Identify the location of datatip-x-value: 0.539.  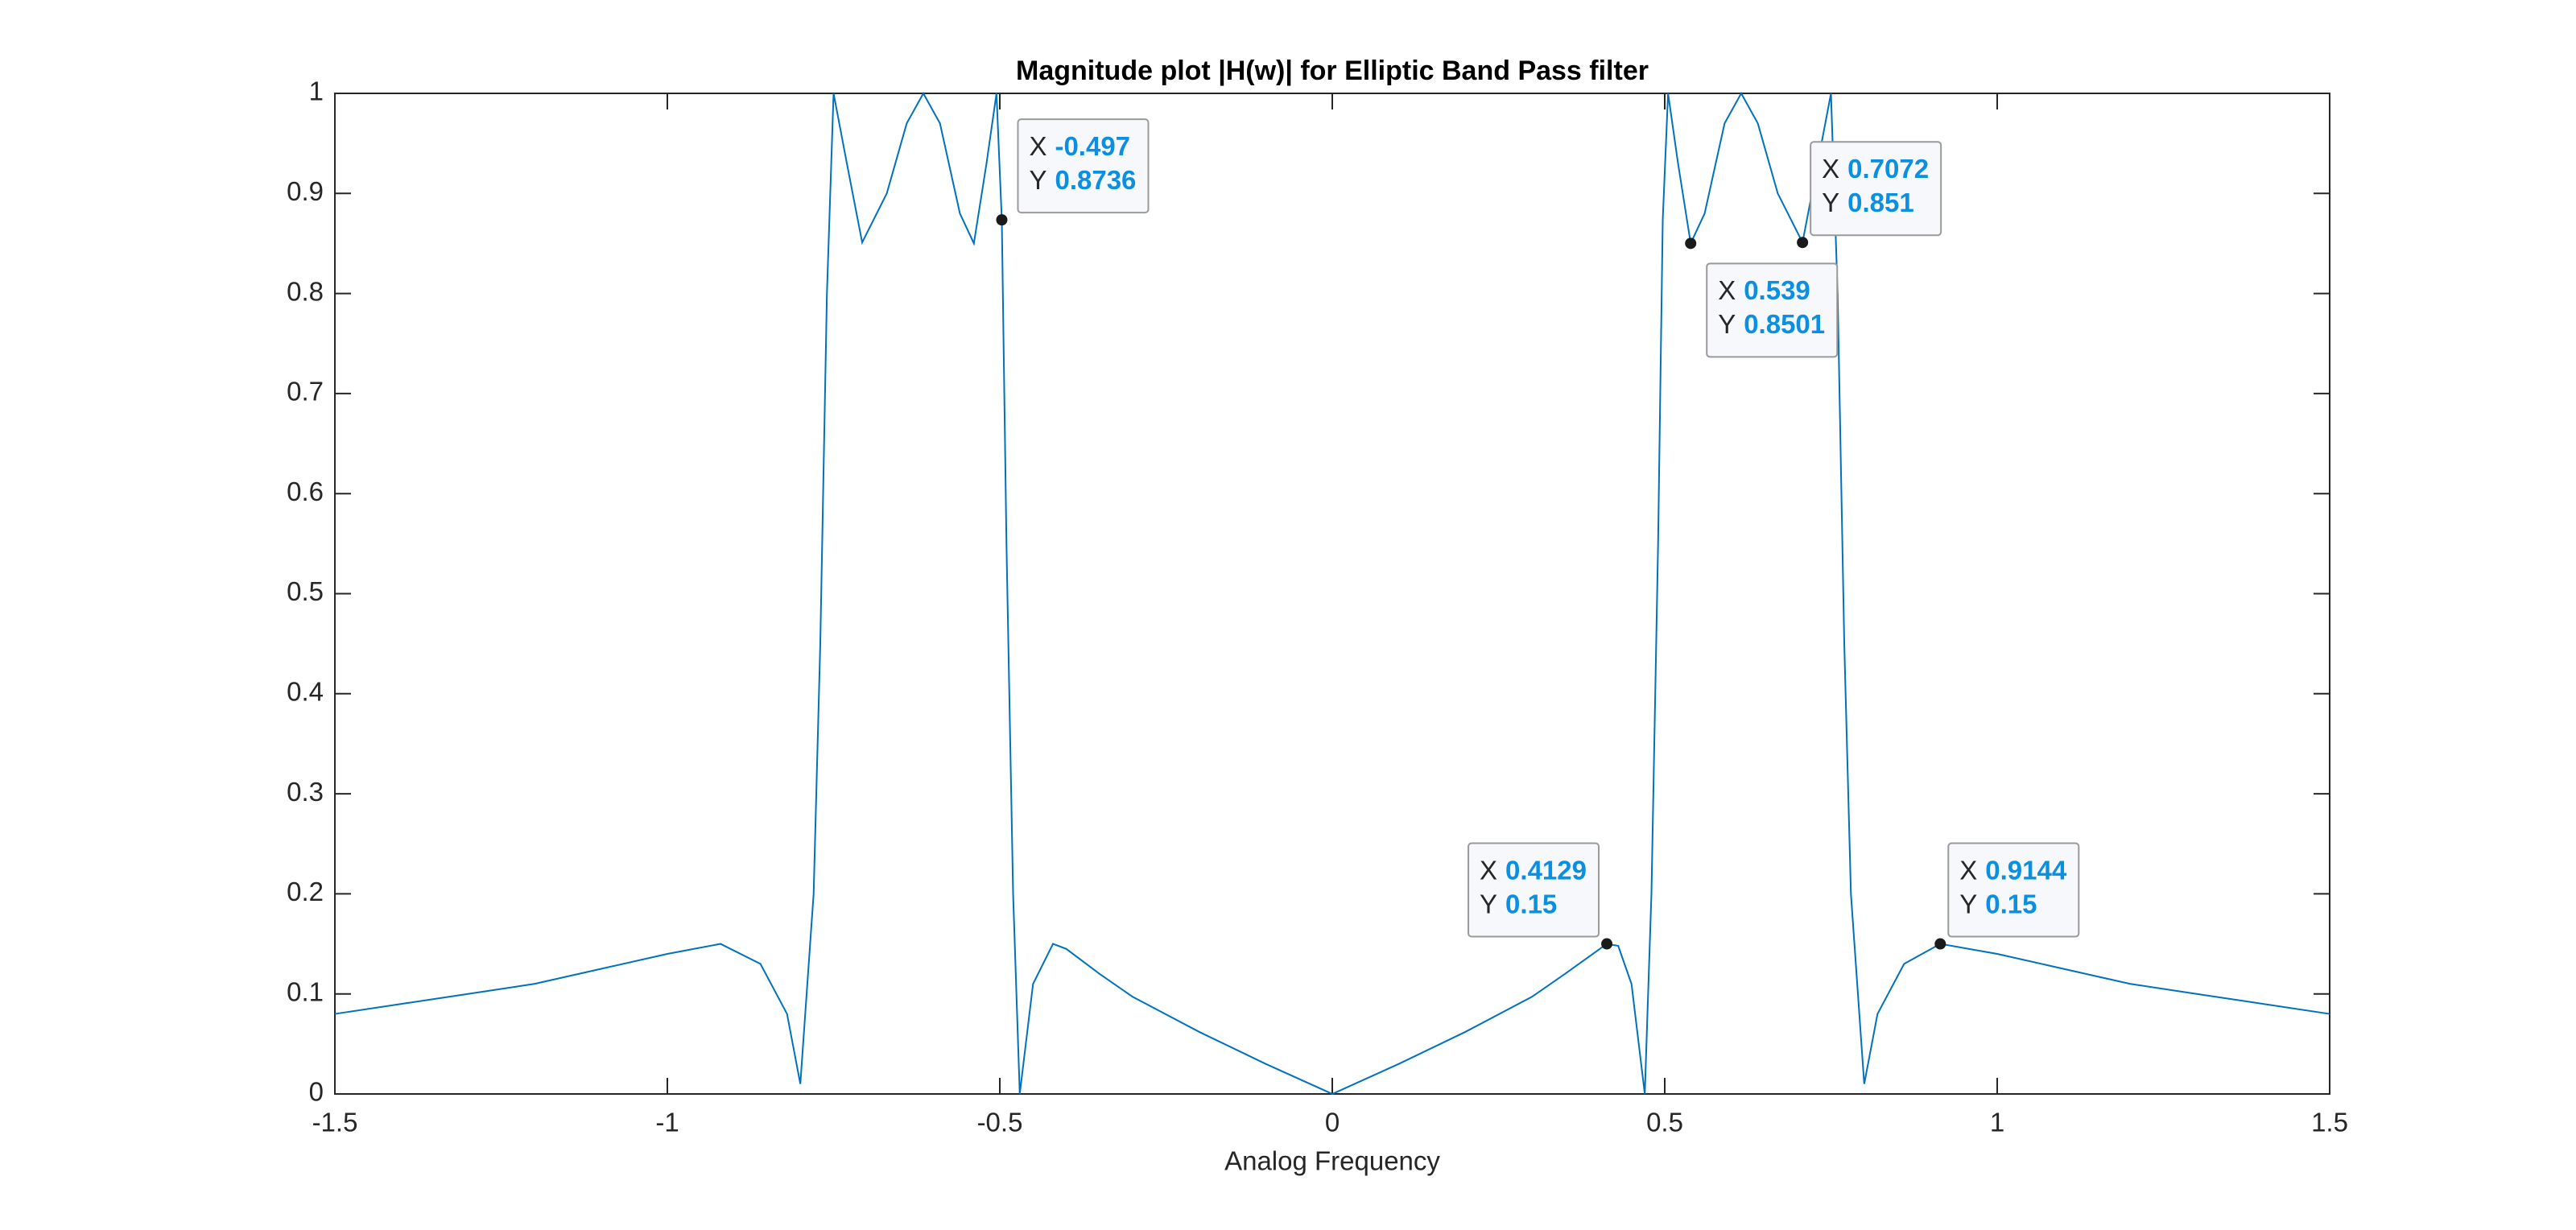
(1777, 290).